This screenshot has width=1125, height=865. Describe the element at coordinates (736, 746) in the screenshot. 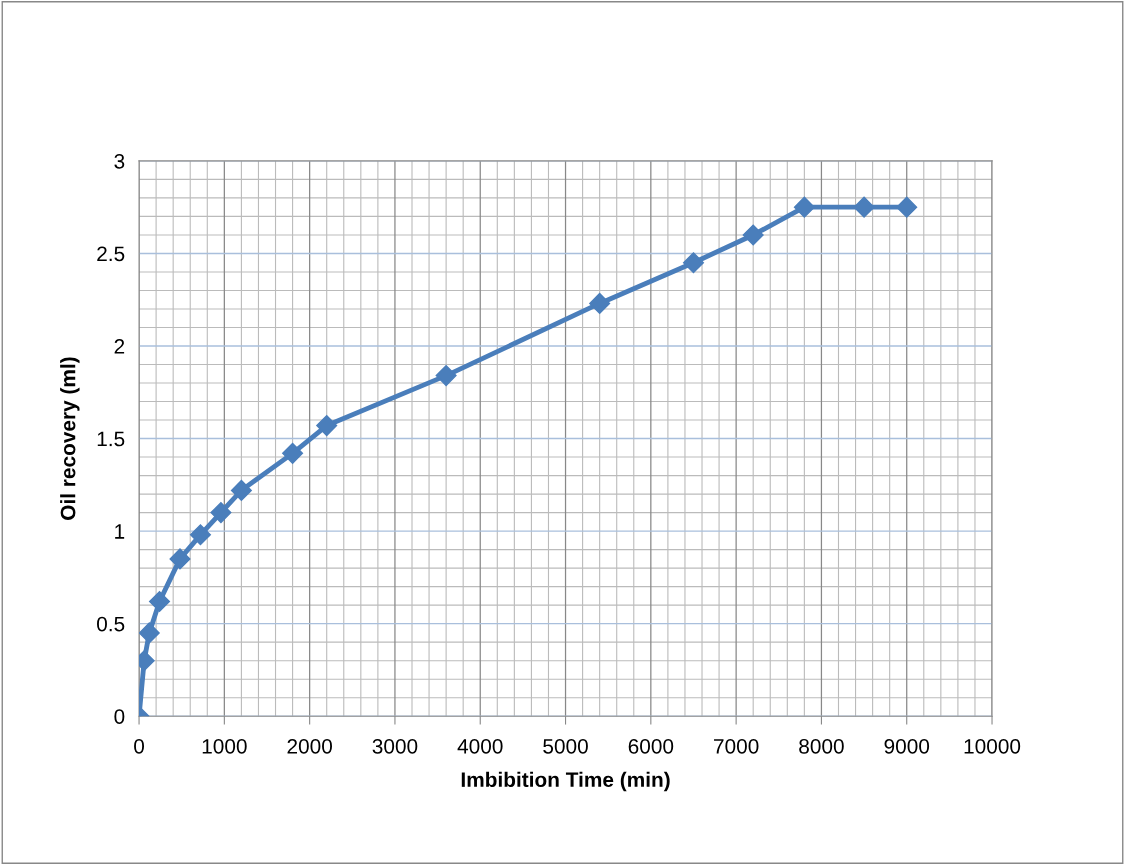

I see `x-tick-label: 7000` at that location.